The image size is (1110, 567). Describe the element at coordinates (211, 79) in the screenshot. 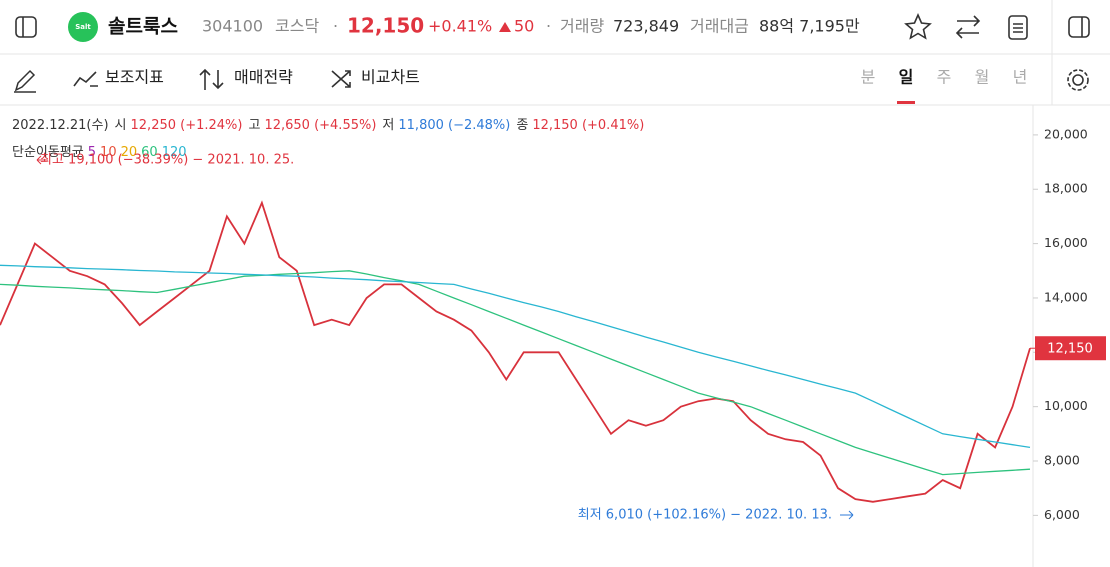

I see `strategy-icon` at that location.